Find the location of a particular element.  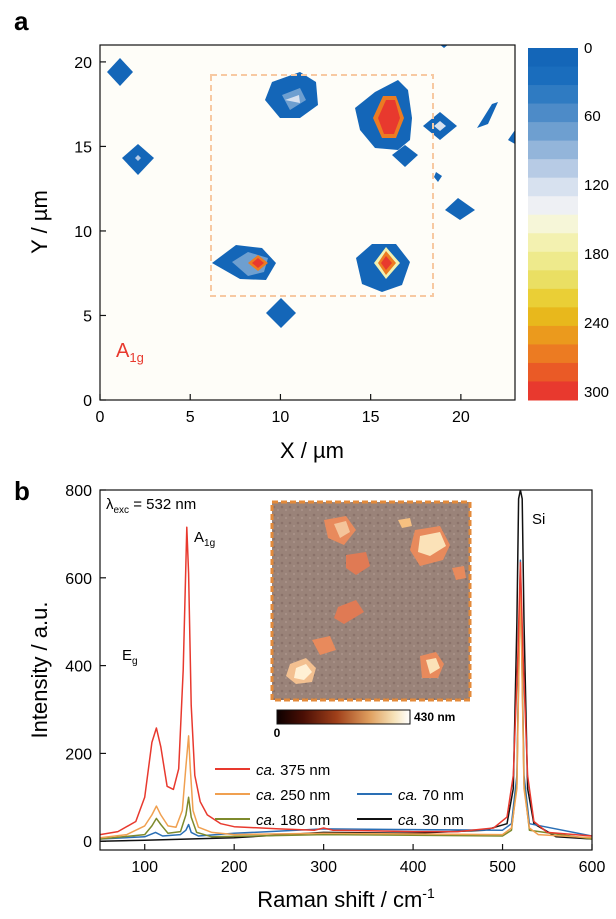

spectra-y-tick-label: 400 is located at coordinates (78, 667).